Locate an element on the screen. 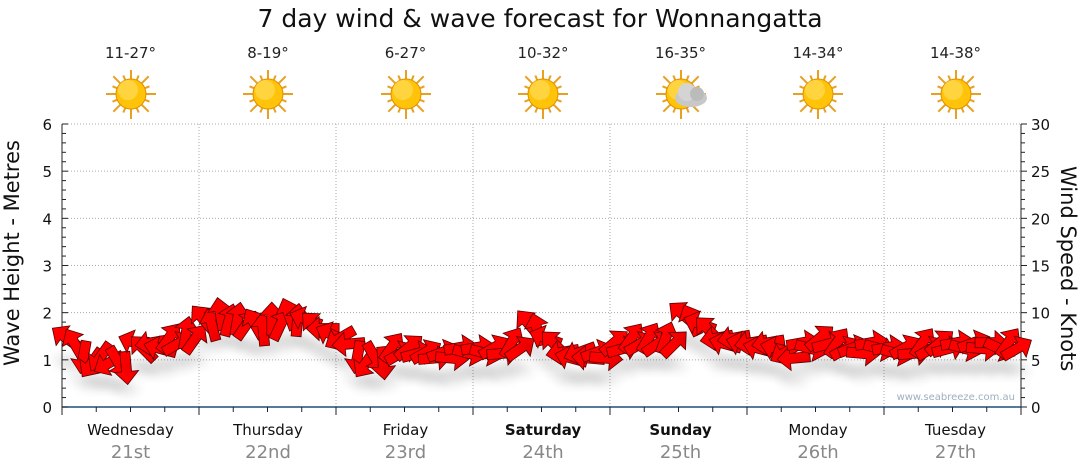 The width and height of the screenshot is (1080, 475). day-name: Tuesday is located at coordinates (955, 430).